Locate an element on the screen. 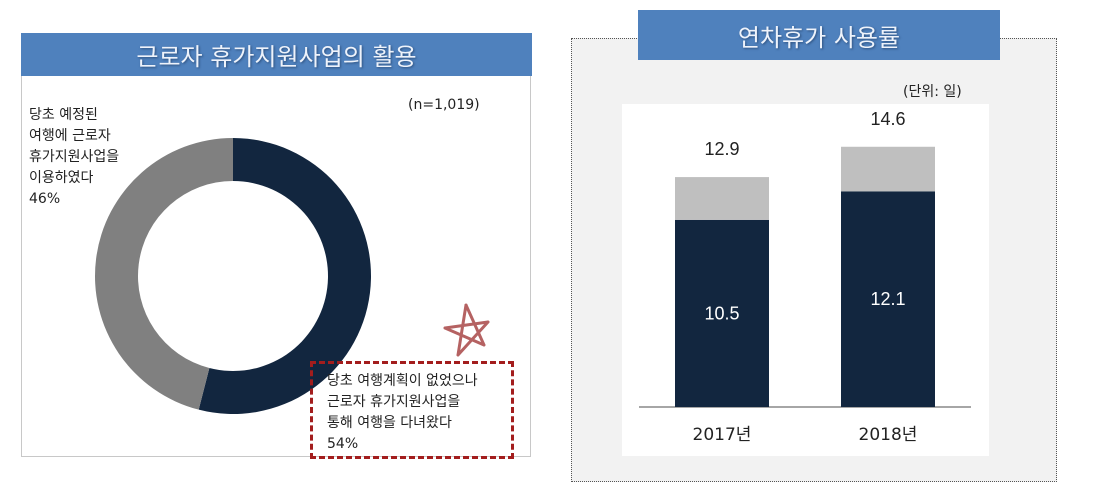 The image size is (1095, 497). bar-value-label: 12.1 is located at coordinates (887, 299).